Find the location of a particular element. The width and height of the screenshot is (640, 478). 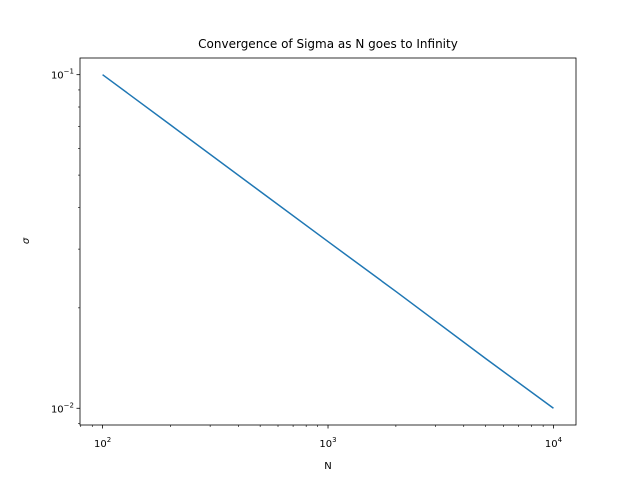

x-tick-label-exponent: 3 is located at coordinates (334, 440).